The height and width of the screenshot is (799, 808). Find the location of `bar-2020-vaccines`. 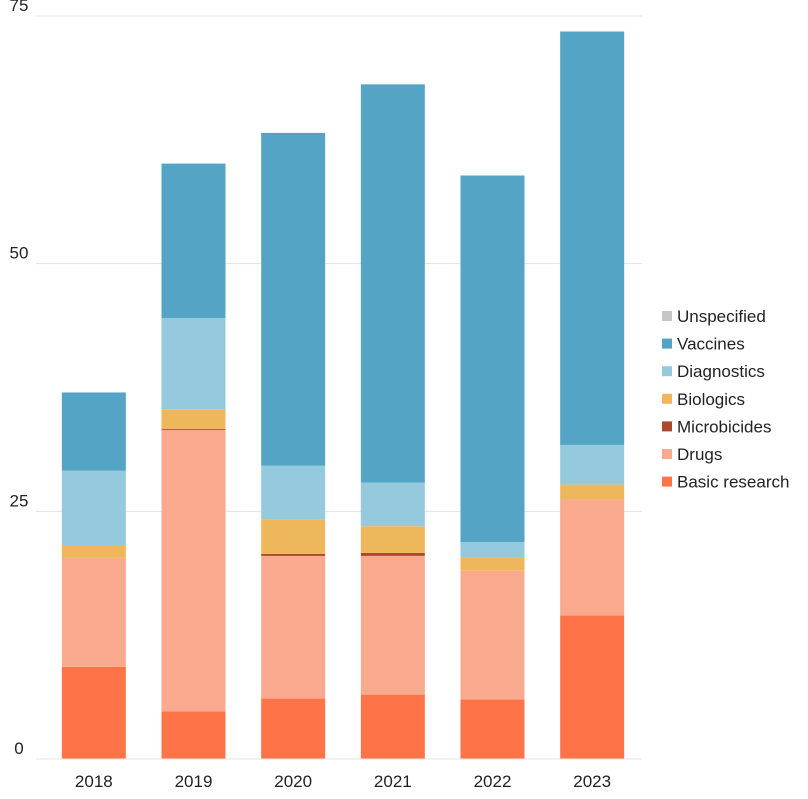

bar-2020-vaccines is located at coordinates (293, 299).